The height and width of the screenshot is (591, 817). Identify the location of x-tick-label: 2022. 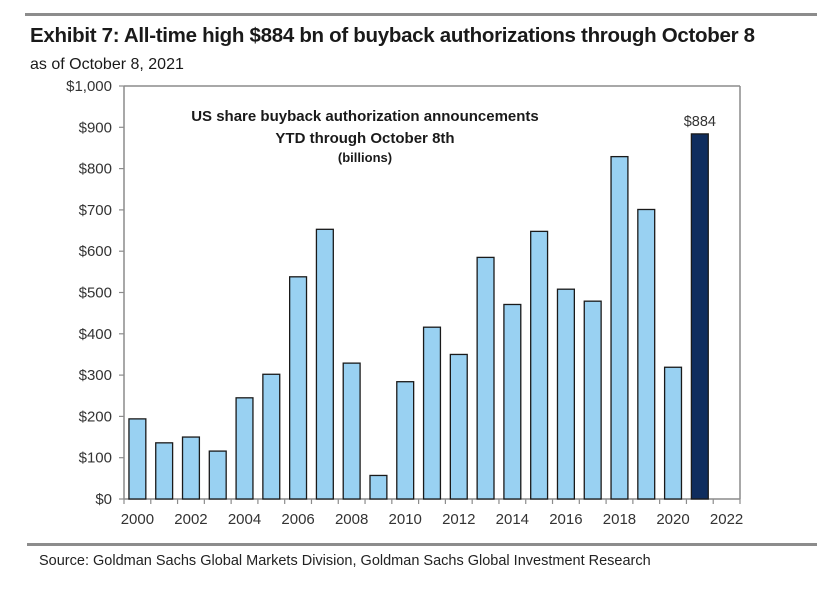
(726, 519).